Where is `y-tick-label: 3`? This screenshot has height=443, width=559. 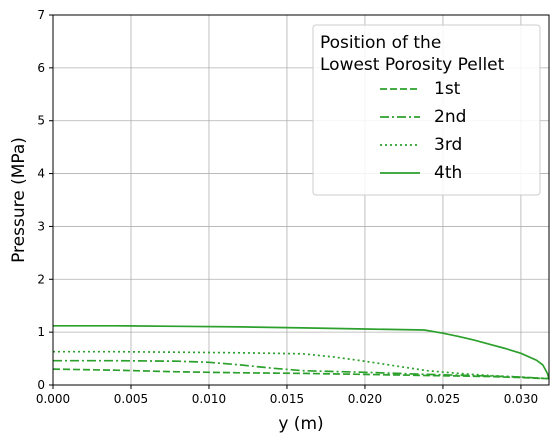 y-tick-label: 3 is located at coordinates (41, 226).